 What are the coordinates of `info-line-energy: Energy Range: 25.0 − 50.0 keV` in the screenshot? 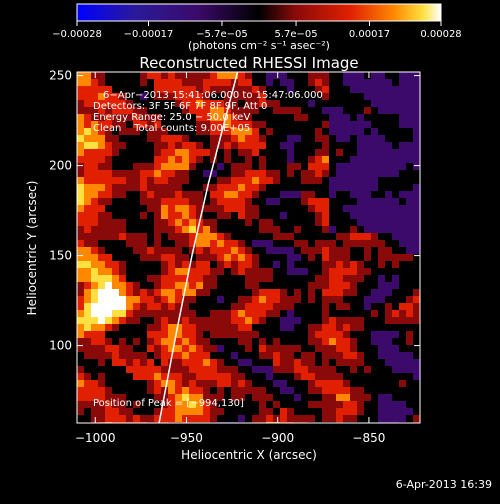 It's located at (171, 117).